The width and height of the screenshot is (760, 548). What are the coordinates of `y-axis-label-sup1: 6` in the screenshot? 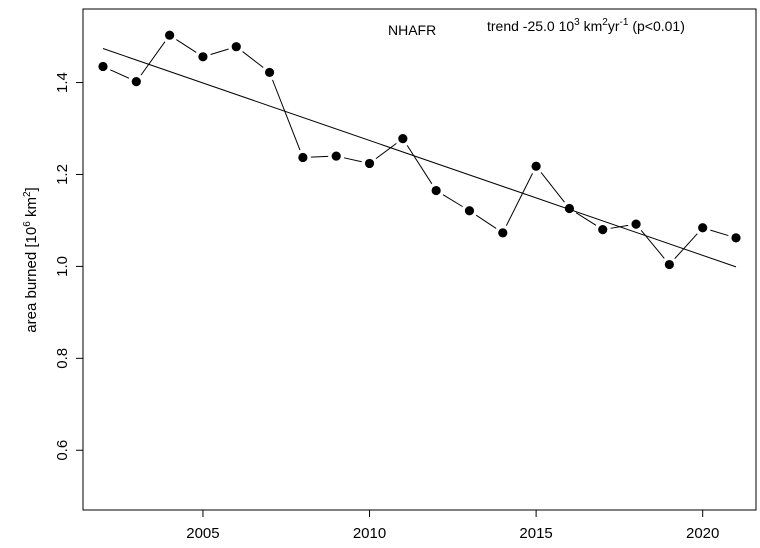 It's located at (27, 224).